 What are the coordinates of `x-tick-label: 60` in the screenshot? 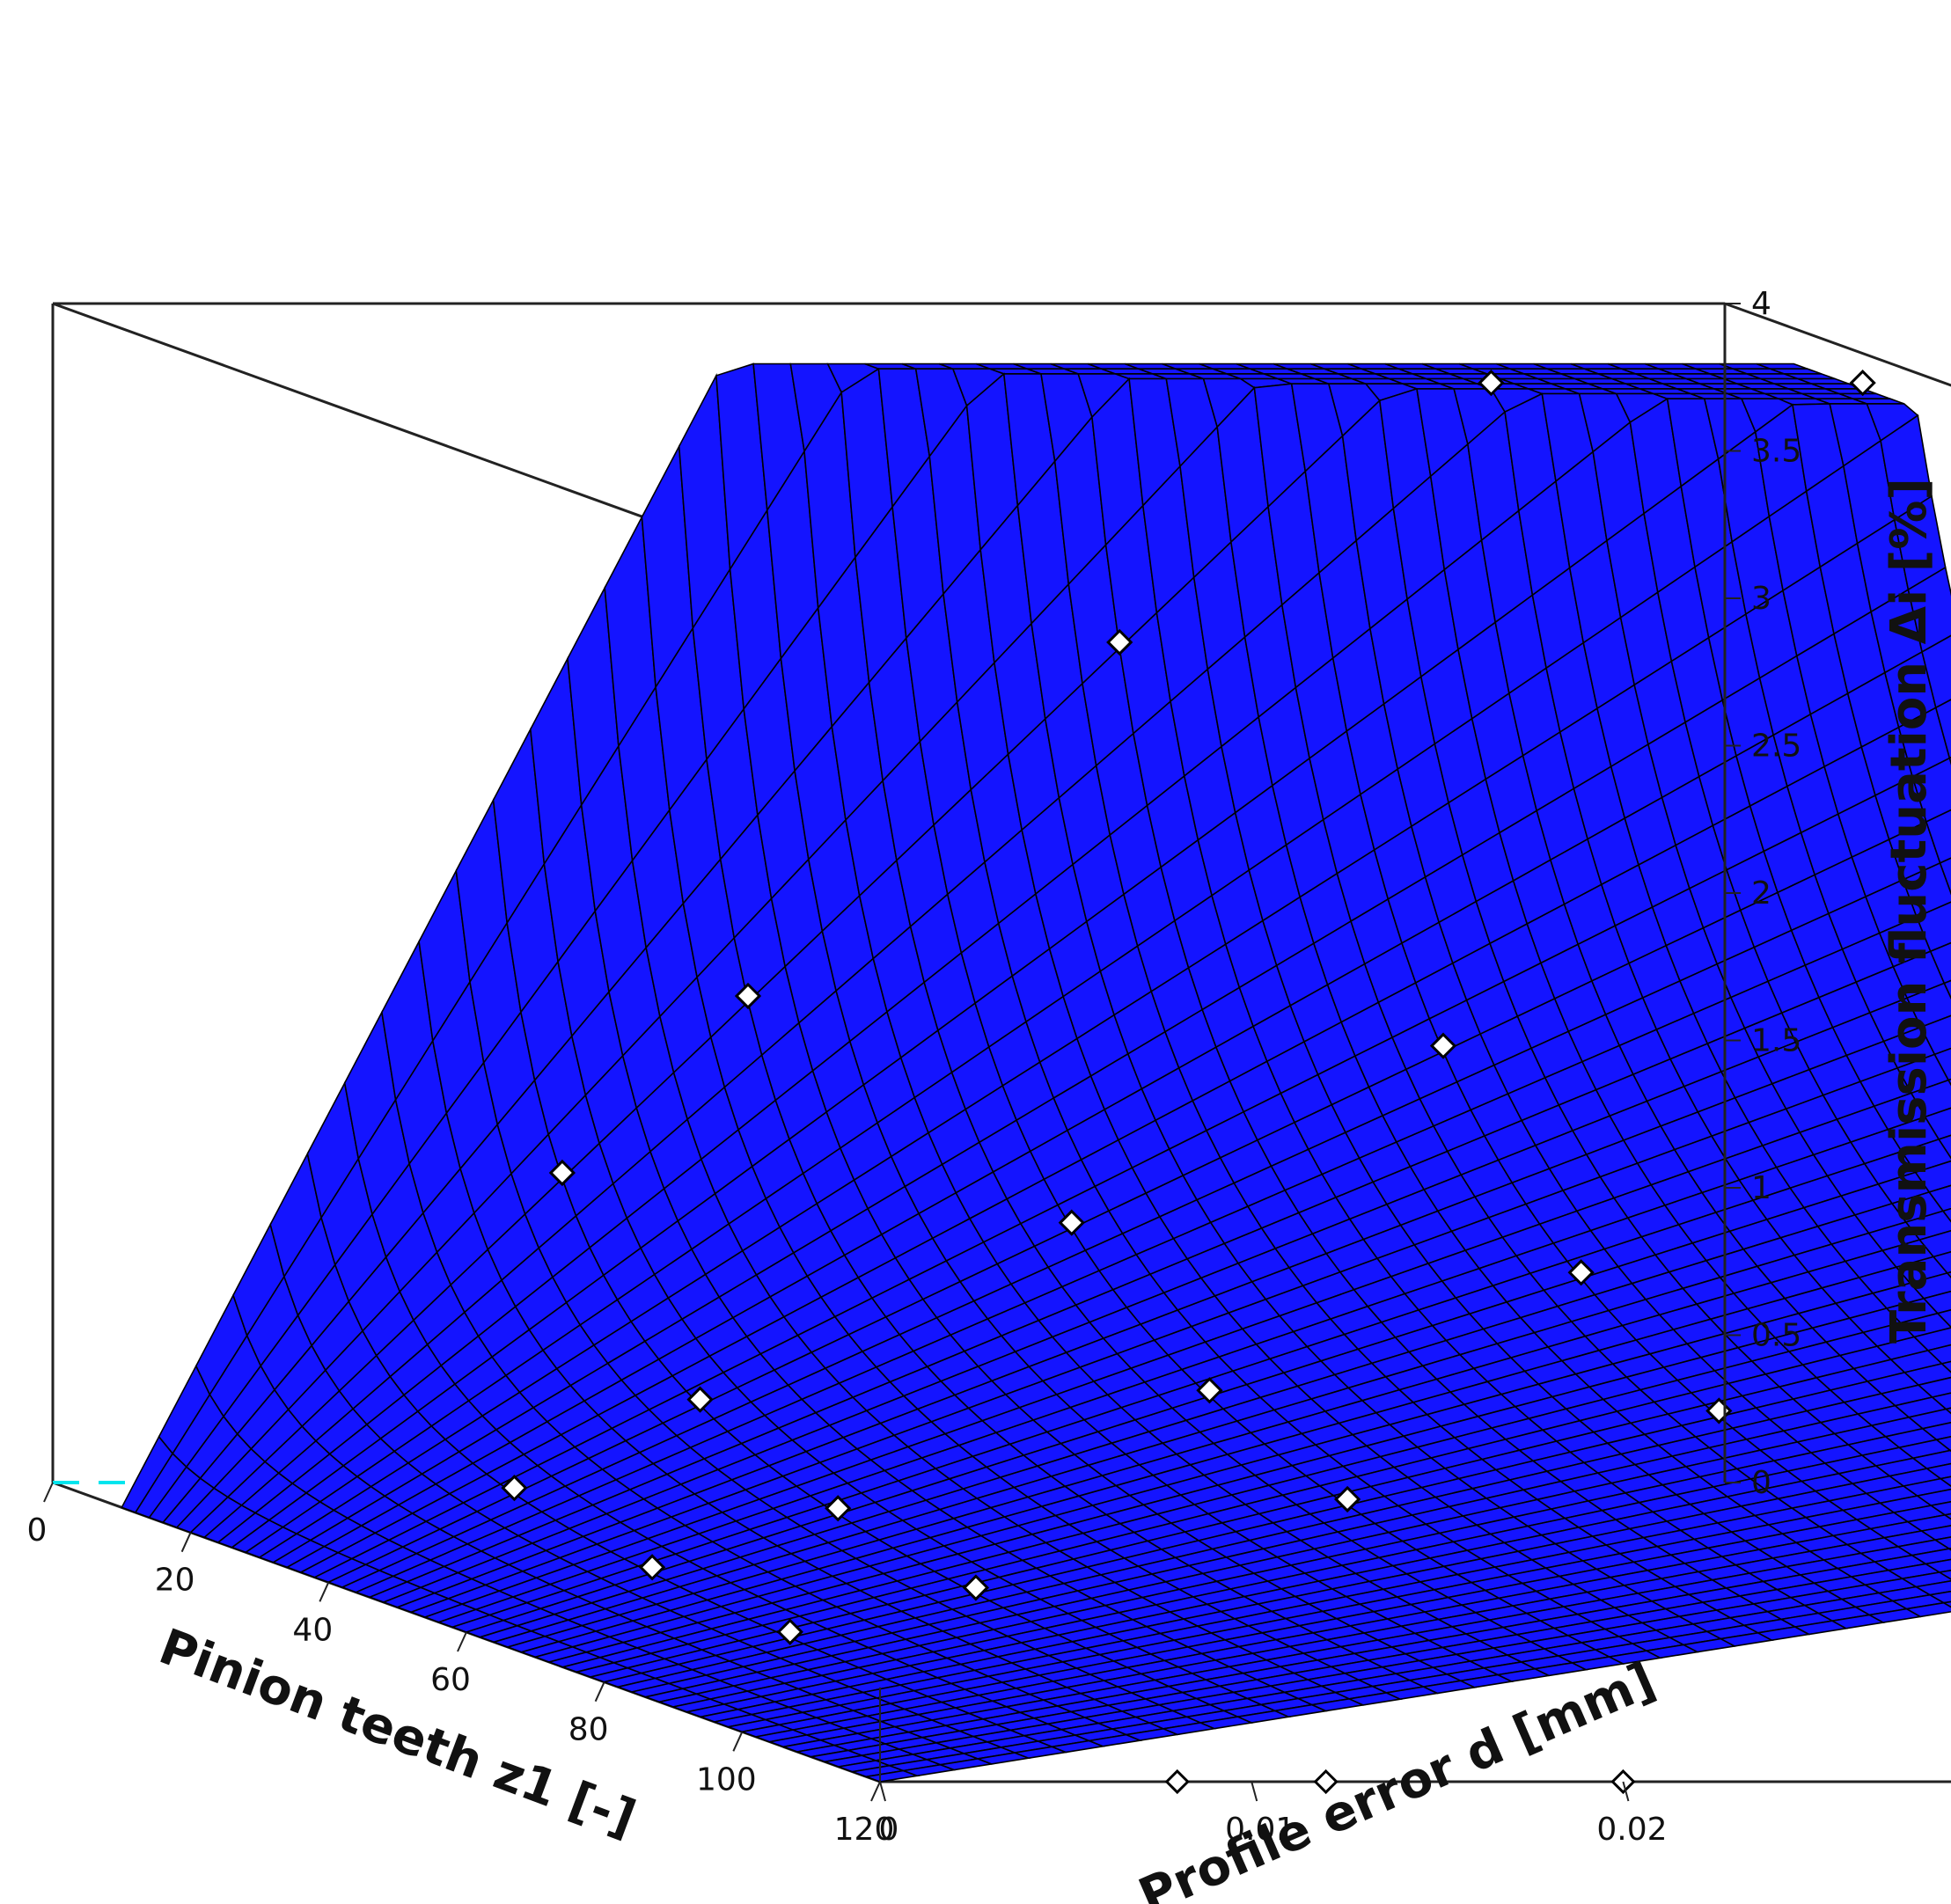 It's located at (450, 1680).